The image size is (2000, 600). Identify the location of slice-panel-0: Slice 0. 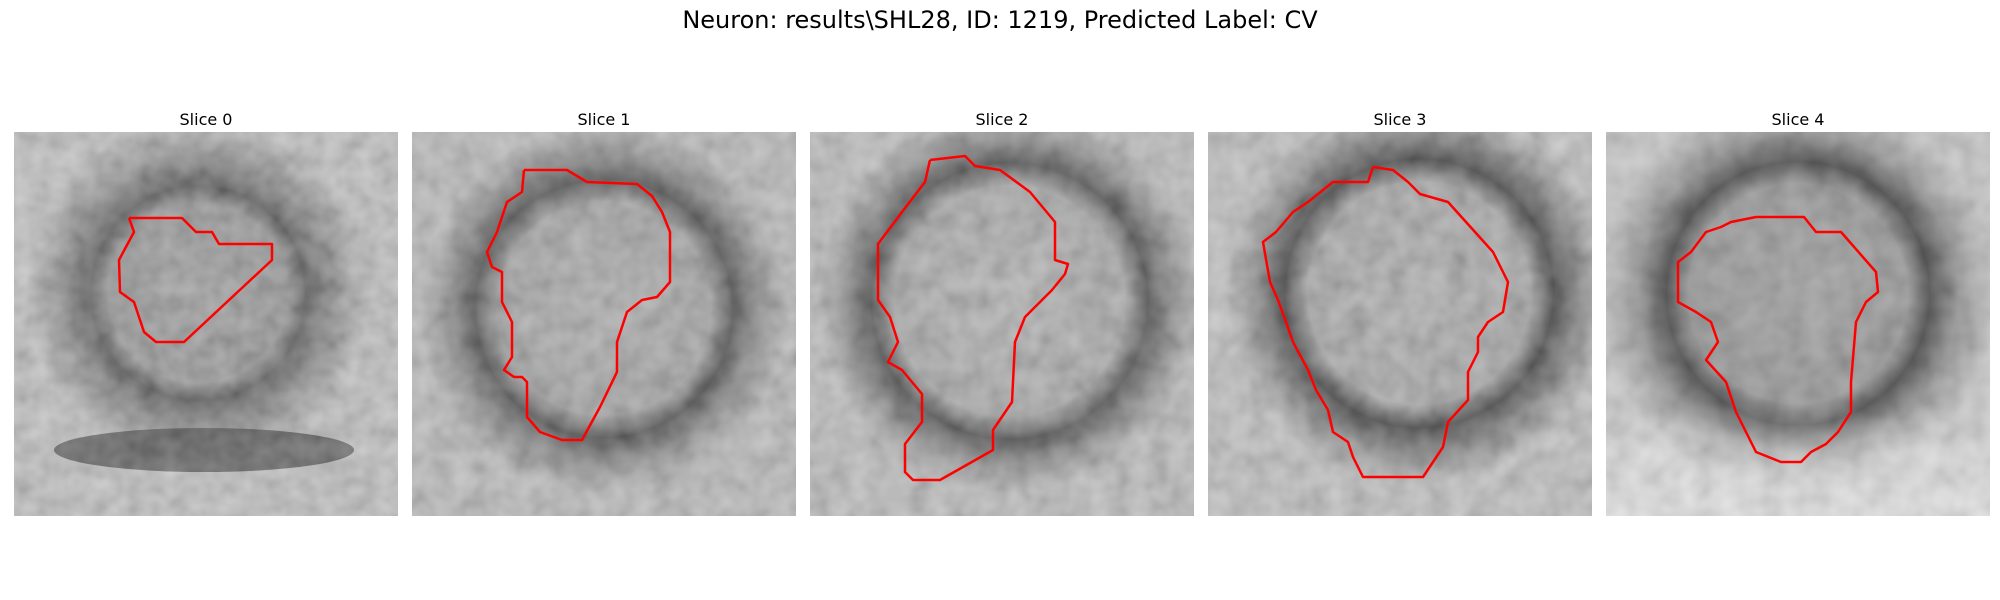
(206, 312).